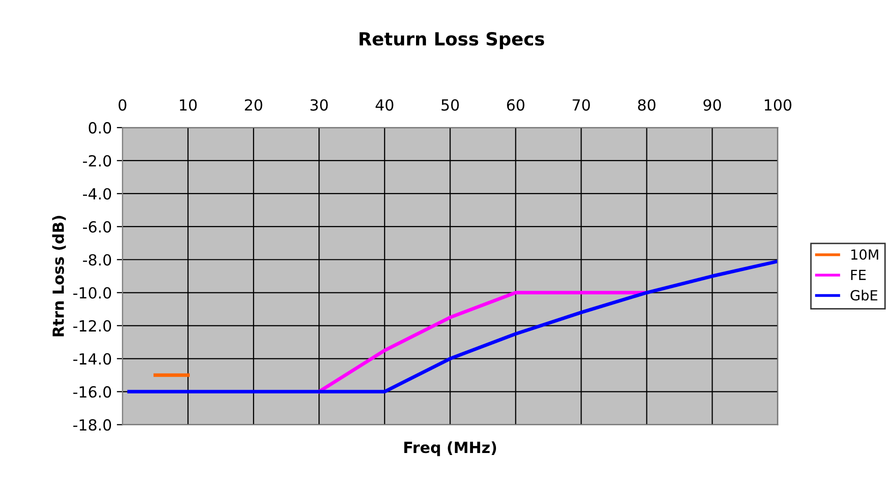  What do you see at coordinates (92, 326) in the screenshot?
I see `y-tick-label: -12.0` at bounding box center [92, 326].